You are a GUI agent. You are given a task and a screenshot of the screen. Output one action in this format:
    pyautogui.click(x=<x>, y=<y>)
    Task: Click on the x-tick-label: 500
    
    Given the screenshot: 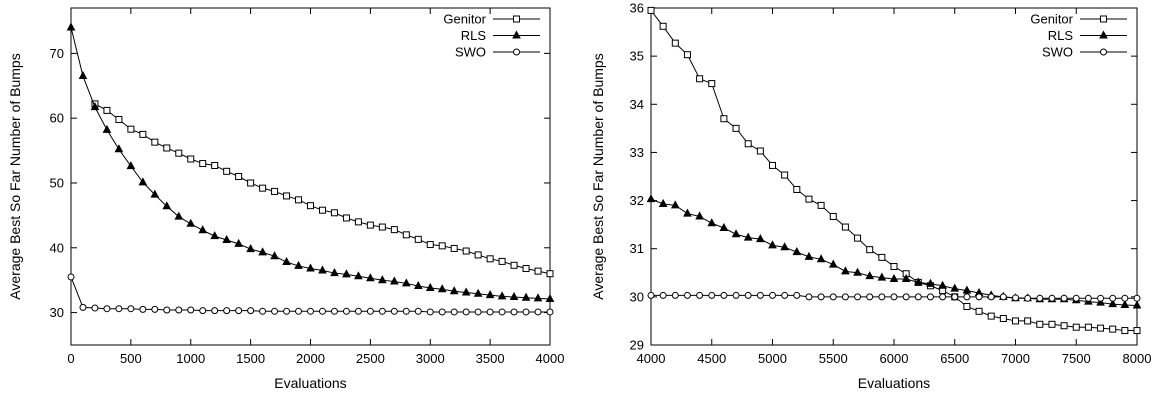 What is the action you would take?
    pyautogui.click(x=131, y=358)
    